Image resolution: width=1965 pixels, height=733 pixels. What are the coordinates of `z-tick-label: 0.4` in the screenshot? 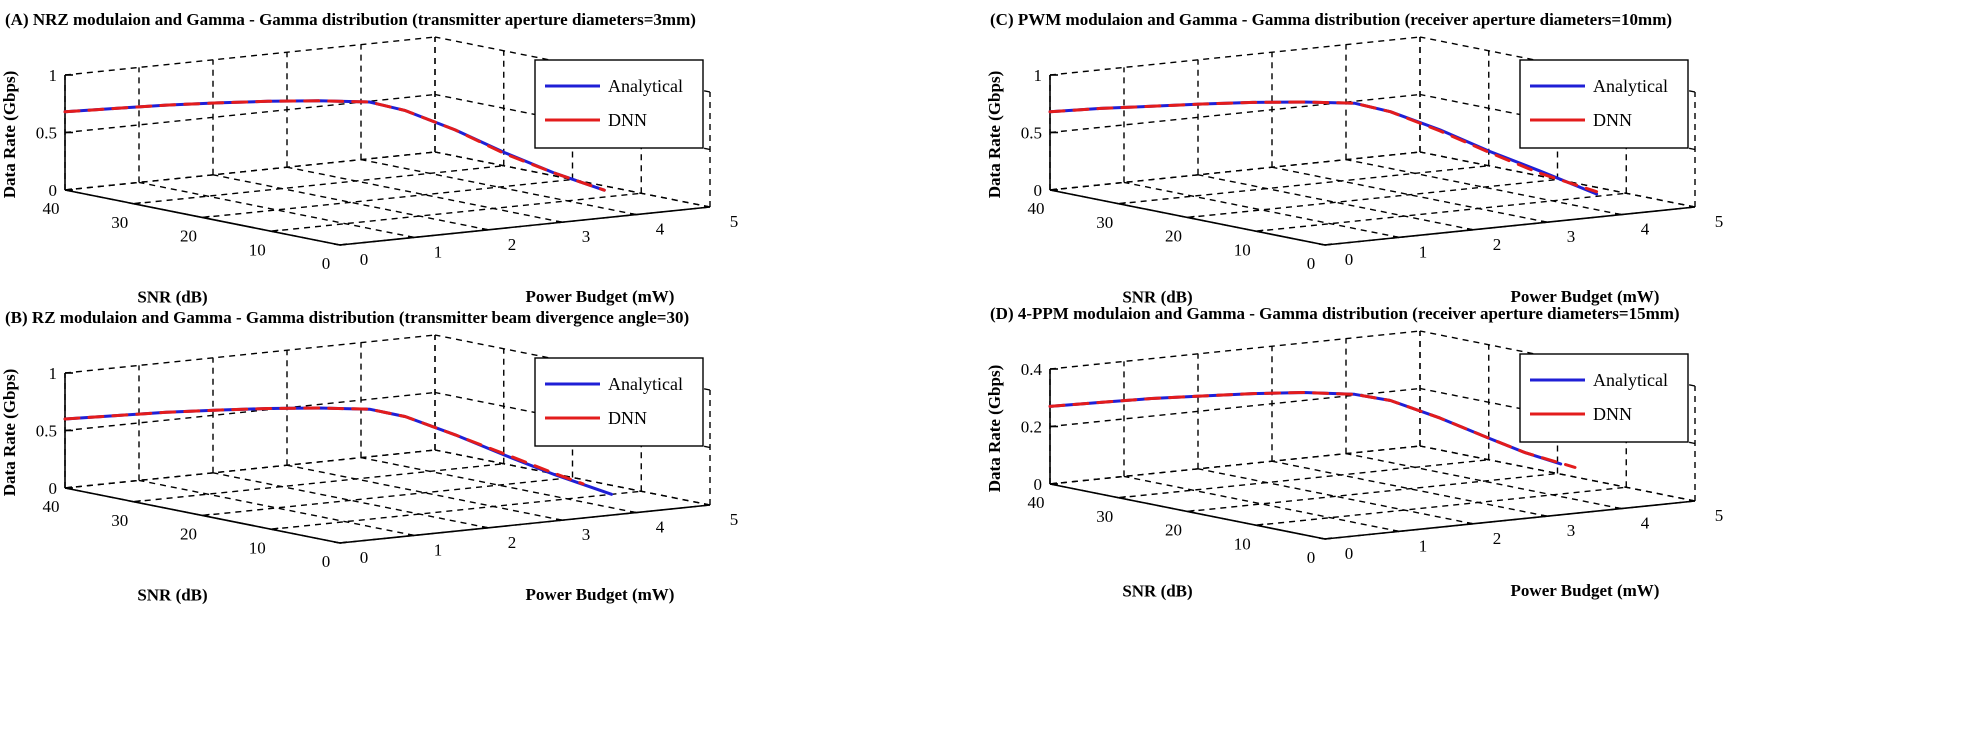 It's located at (1032, 369).